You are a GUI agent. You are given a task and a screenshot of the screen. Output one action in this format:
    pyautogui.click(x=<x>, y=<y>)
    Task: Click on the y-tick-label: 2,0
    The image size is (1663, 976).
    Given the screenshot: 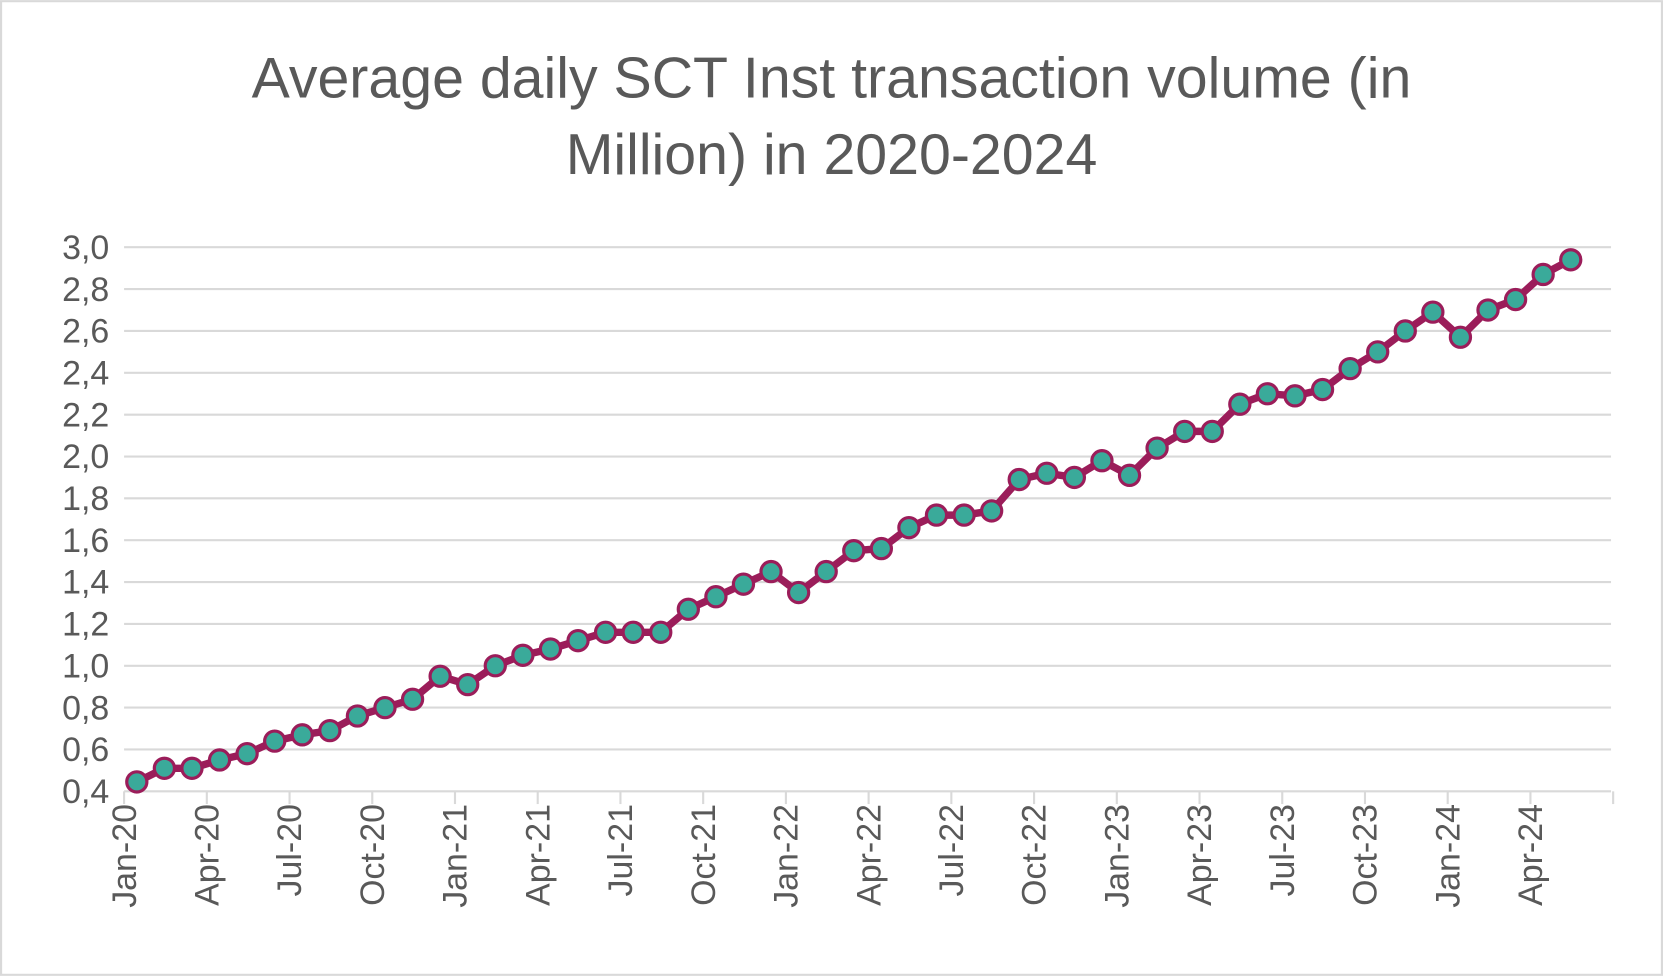 What is the action you would take?
    pyautogui.click(x=85, y=457)
    